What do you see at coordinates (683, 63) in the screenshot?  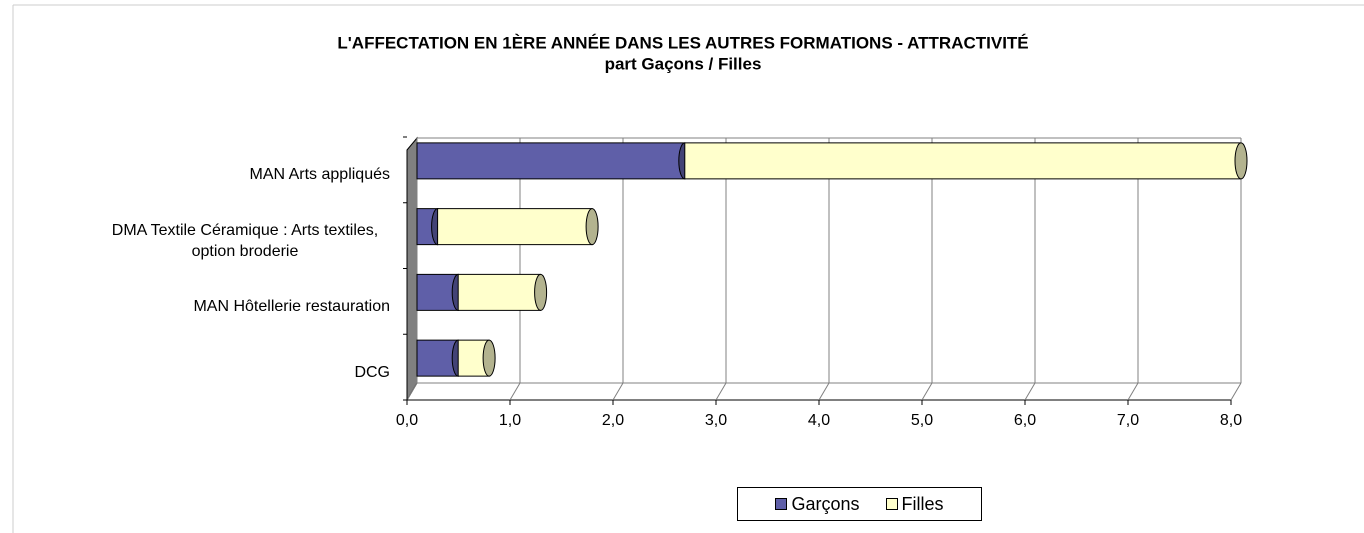 I see `chart-subtitle: part Gaçons / Filles` at bounding box center [683, 63].